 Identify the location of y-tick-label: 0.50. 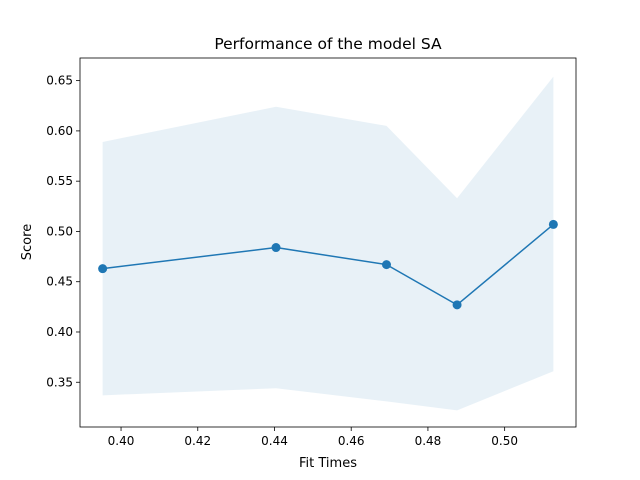
(59, 231).